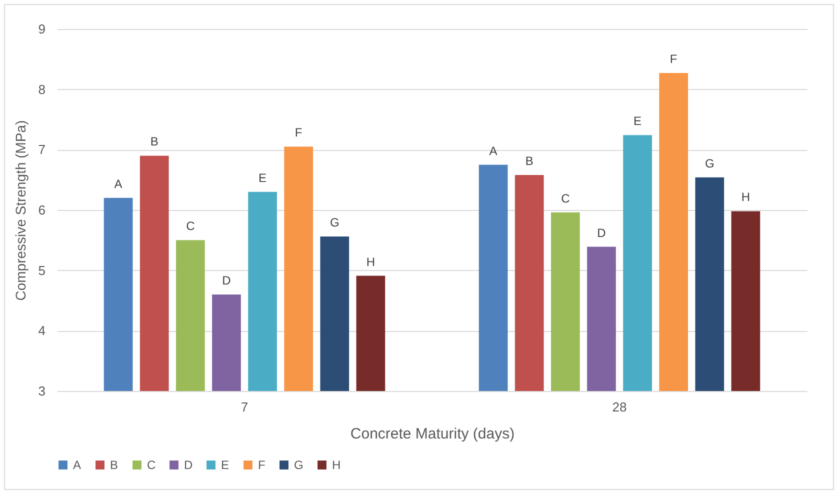 This screenshot has width=840, height=496. Describe the element at coordinates (77, 465) in the screenshot. I see `legend-label: A` at that location.